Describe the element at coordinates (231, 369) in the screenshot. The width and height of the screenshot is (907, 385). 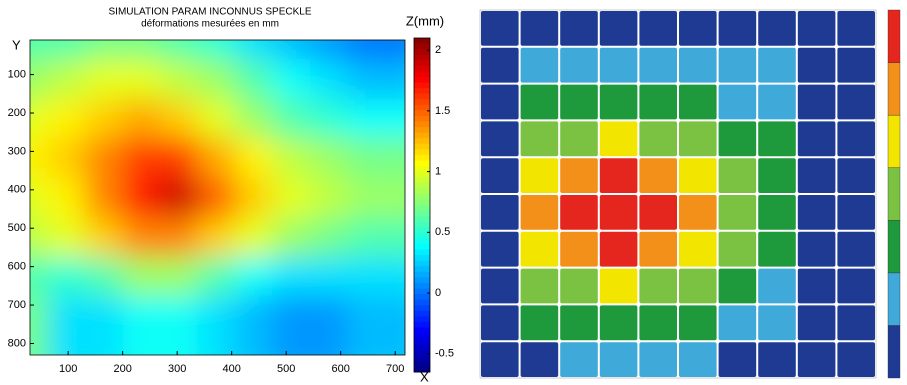
I see `x-tick-label: 400` at that location.